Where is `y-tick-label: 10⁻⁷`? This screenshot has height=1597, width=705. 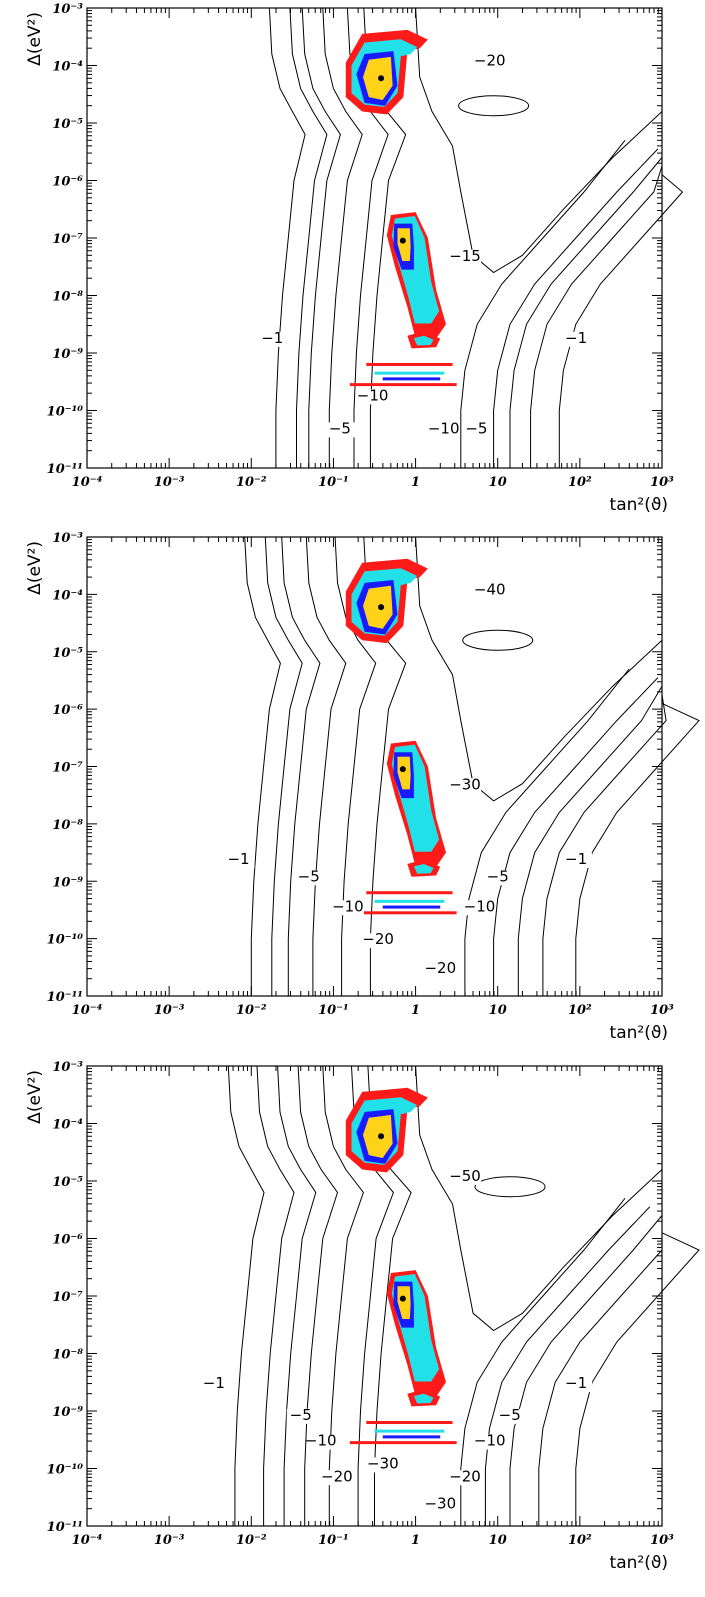
y-tick-label: 10⁻⁷ is located at coordinates (67, 1297).